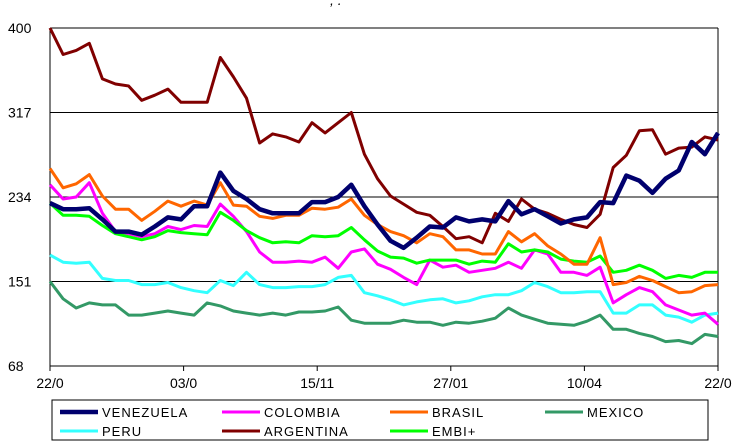 The height and width of the screenshot is (442, 740). What do you see at coordinates (16, 366) in the screenshot?
I see `y-tick-label: 68` at bounding box center [16, 366].